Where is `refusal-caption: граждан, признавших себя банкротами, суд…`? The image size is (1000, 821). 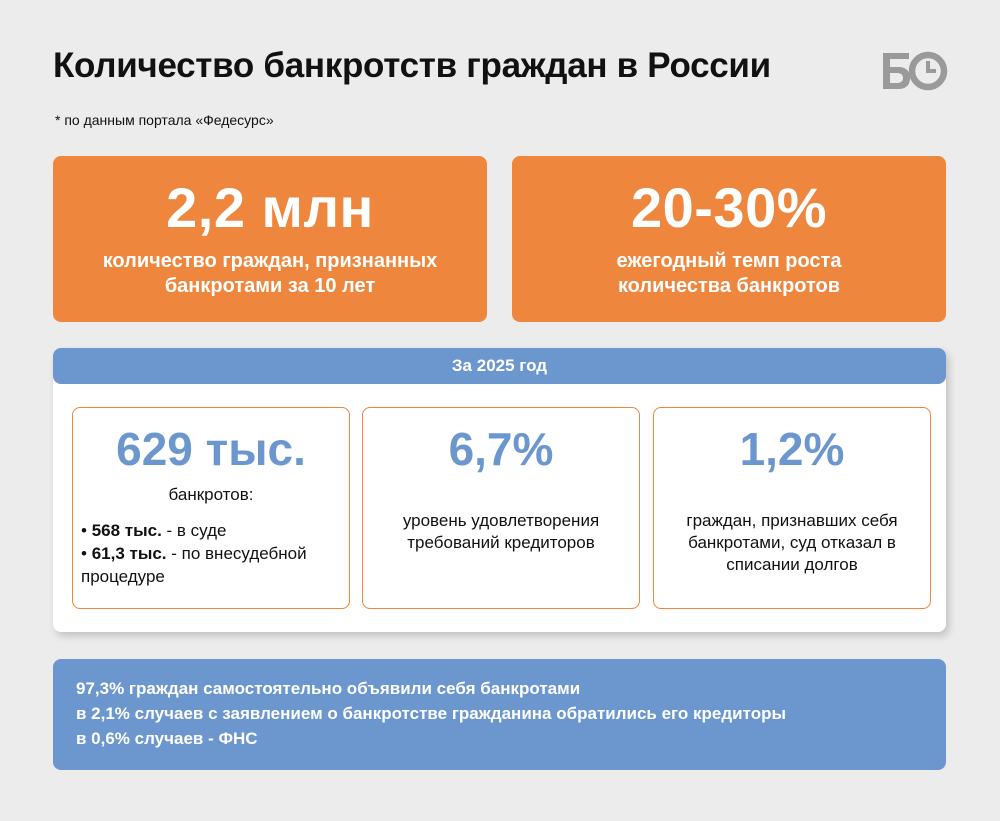 refusal-caption: граждан, признавших себя банкротами, суд… is located at coordinates (792, 542).